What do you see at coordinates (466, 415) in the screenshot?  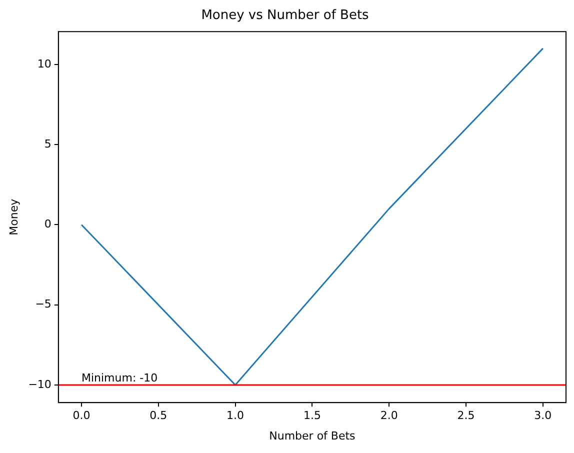 I see `x-tick-label: 2.5` at bounding box center [466, 415].